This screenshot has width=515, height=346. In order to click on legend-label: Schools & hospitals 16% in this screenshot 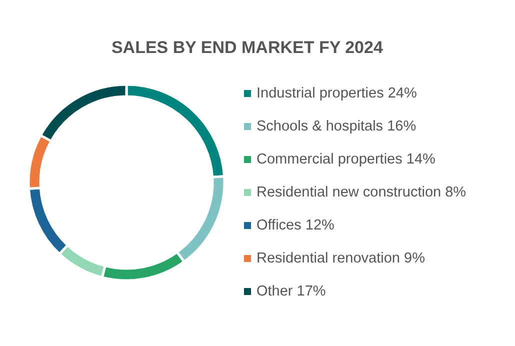, I will do `click(336, 126)`.